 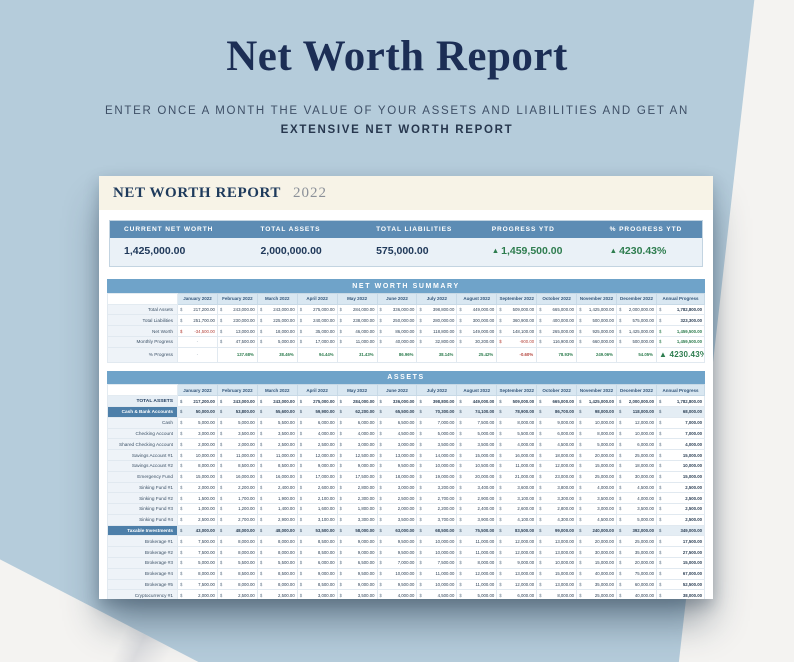 I want to click on row-label: Cash & Bank Accounts, so click(x=142, y=412).